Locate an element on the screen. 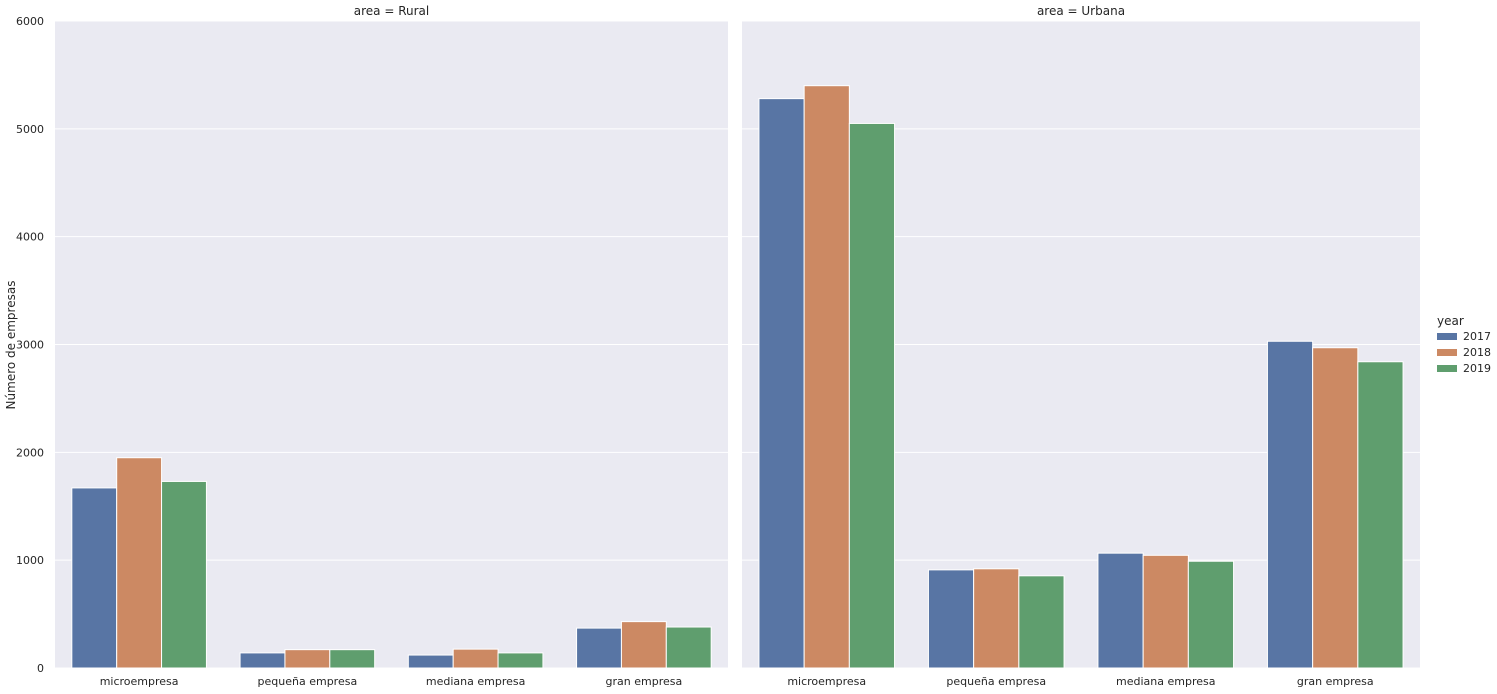 Image resolution: width=1497 pixels, height=694 pixels. facet-title: area = Rural is located at coordinates (391, 11).